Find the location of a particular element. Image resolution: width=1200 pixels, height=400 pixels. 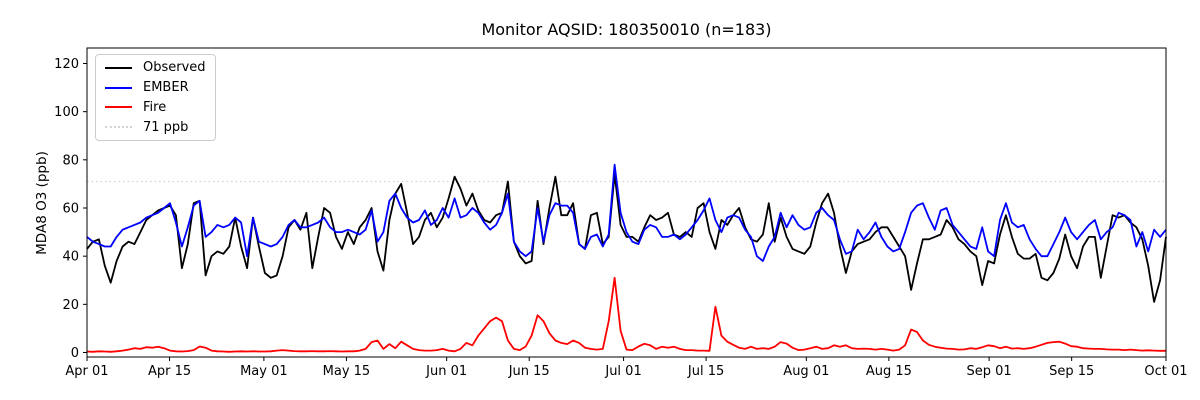

x-tick-label: May 15 is located at coordinates (347, 371).